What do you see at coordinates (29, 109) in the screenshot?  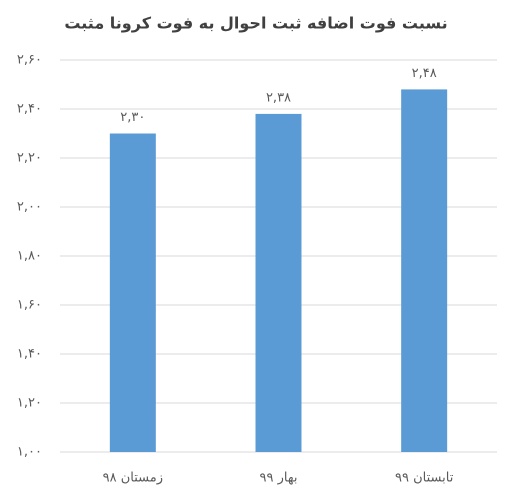 I see `y-tick-label: ۲,۴۰` at bounding box center [29, 109].